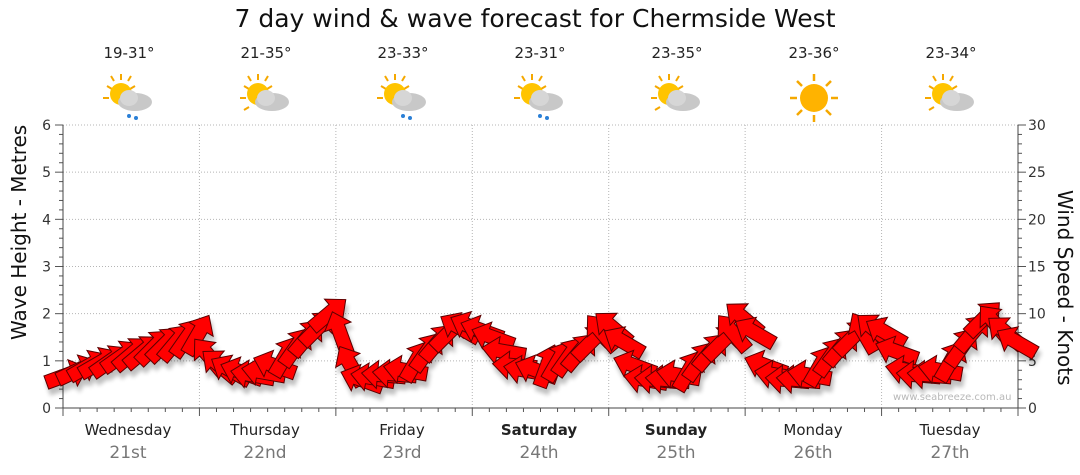 This screenshot has width=1080, height=475. Describe the element at coordinates (265, 453) in the screenshot. I see `day-date-2: 22nd` at that location.